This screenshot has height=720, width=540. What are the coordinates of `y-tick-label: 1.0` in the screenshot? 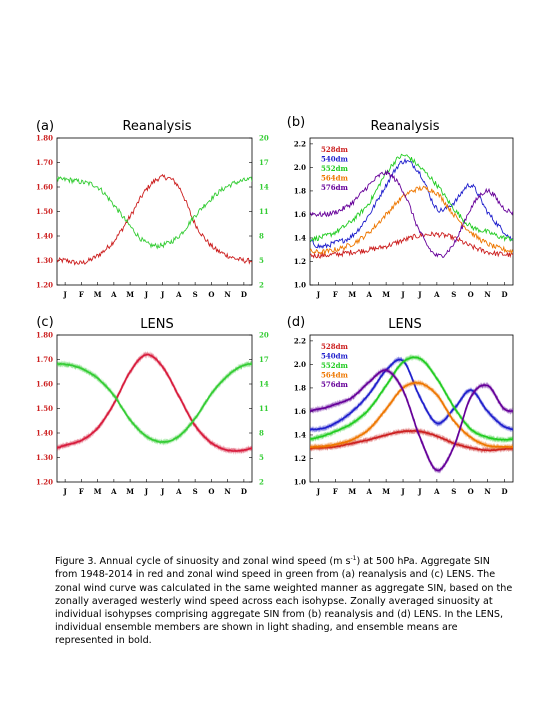 It's located at (300, 482).